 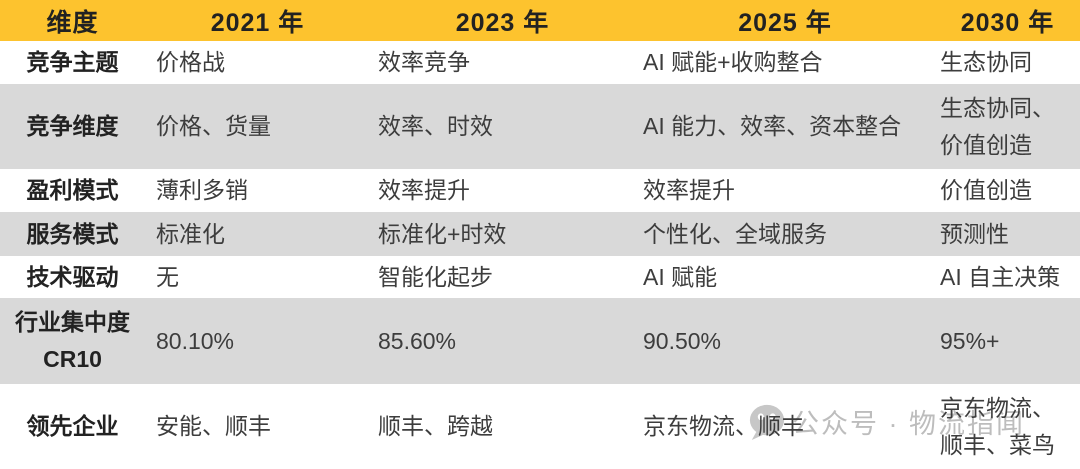 I want to click on cell-leaders-2021: 安能、顺丰, so click(x=213, y=426).